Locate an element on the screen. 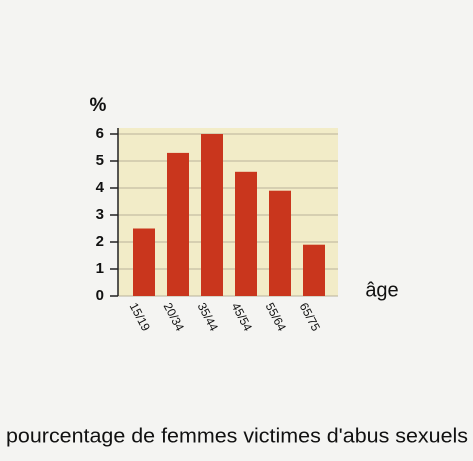  y-tick-label: 3 is located at coordinates (100, 214).